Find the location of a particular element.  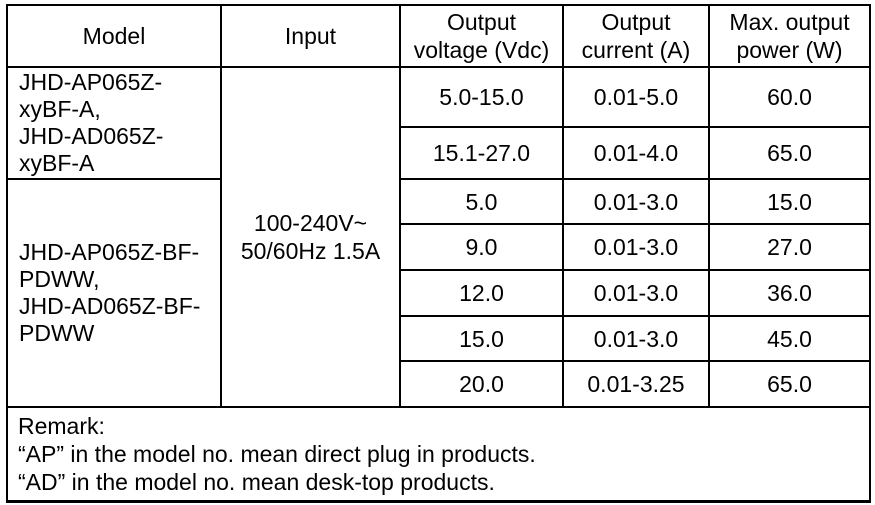

power-row-6: 45.0 is located at coordinates (789, 338).